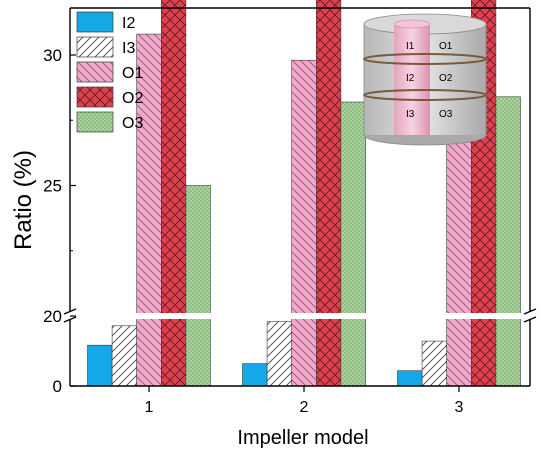  Describe the element at coordinates (410, 46) in the screenshot. I see `inset-label-i1: I1` at that location.